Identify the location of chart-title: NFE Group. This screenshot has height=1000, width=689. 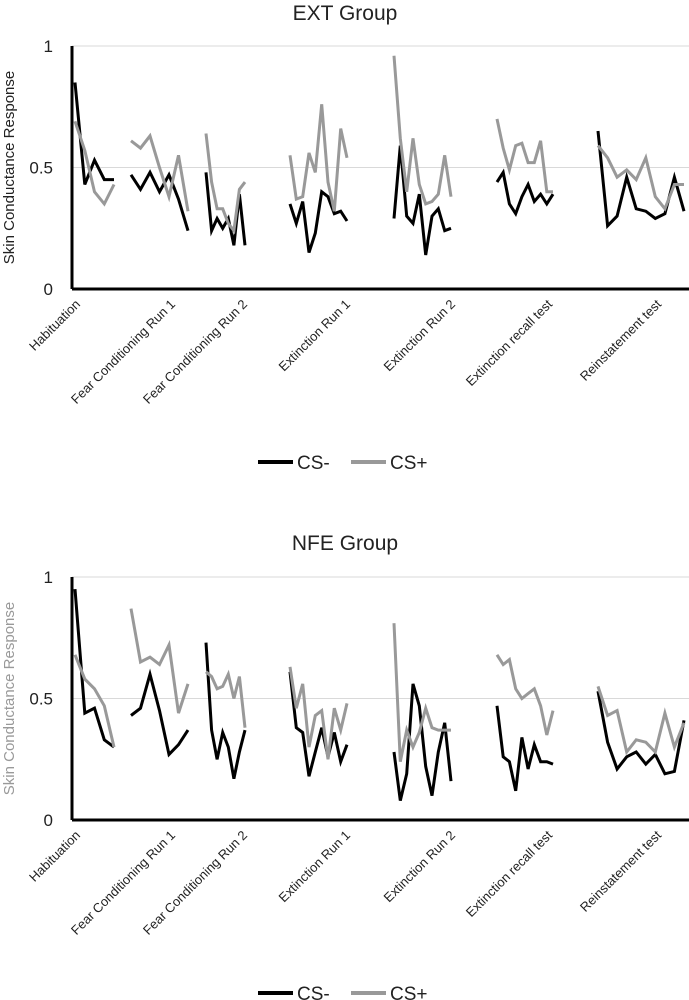
(345, 543).